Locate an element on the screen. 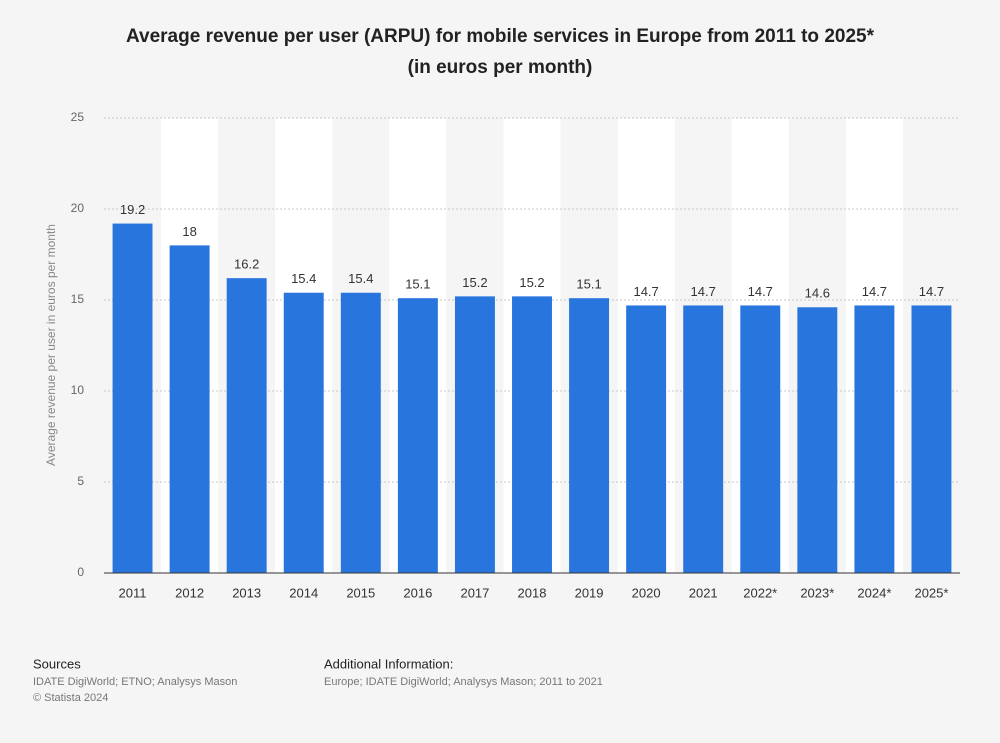 This screenshot has height=743, width=1000. x-tick-label: 2024* is located at coordinates (874, 592).